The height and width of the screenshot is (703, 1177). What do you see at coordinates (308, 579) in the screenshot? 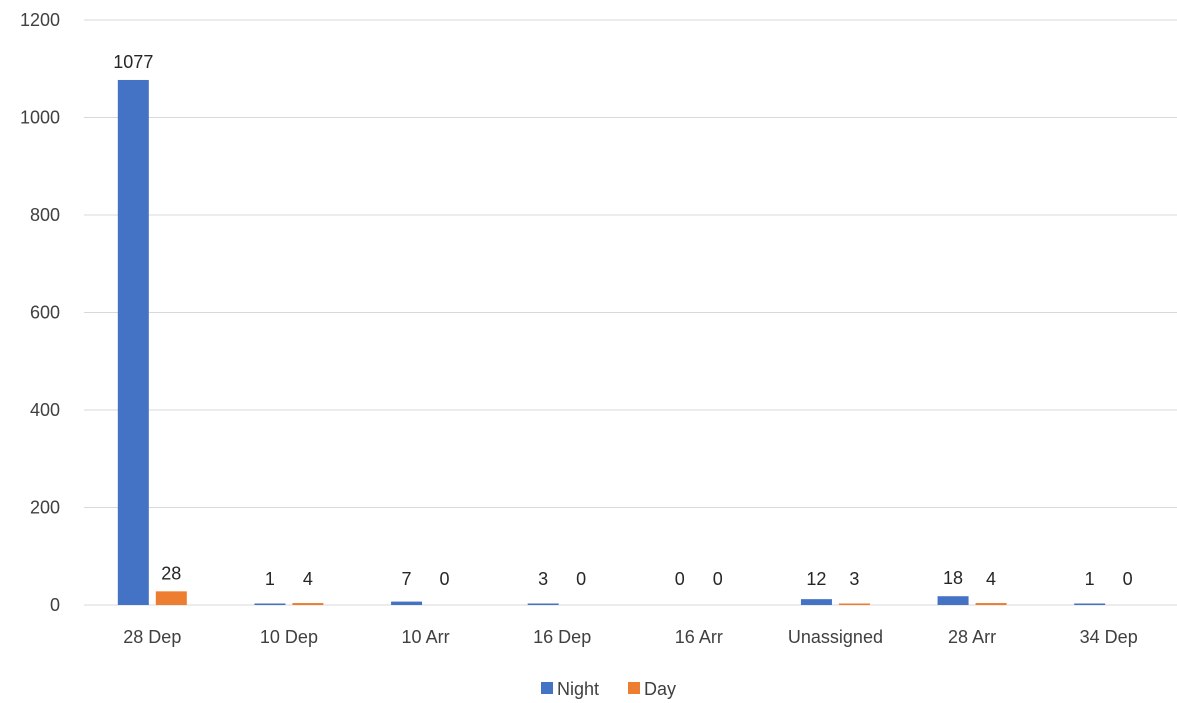
I see `data-label-day-1: 4` at bounding box center [308, 579].